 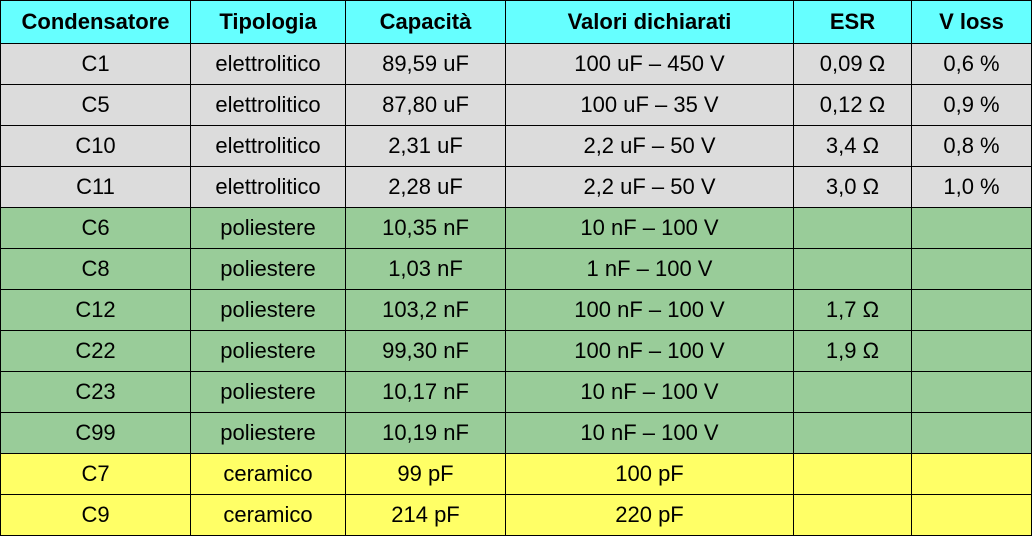 What do you see at coordinates (95, 392) in the screenshot?
I see `table-cell: C23` at bounding box center [95, 392].